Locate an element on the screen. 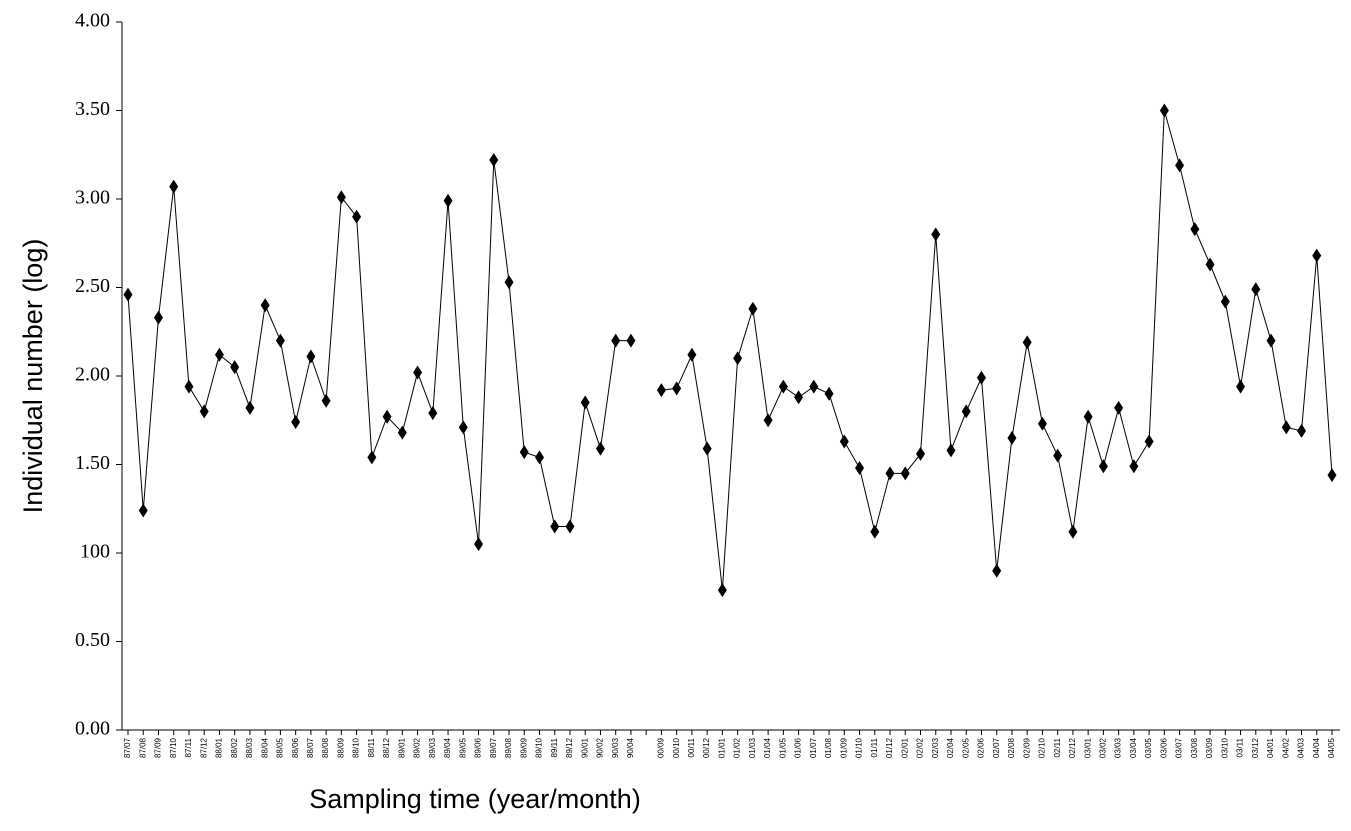 The image size is (1351, 831). x-tick-label: 03/03 is located at coordinates (1118, 747).